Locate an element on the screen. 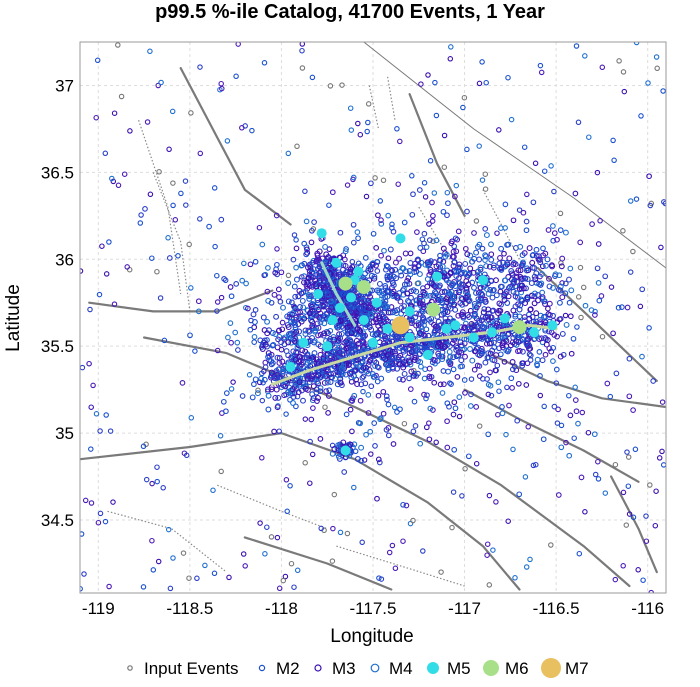  x-tick-label: -118 is located at coordinates (281, 608).